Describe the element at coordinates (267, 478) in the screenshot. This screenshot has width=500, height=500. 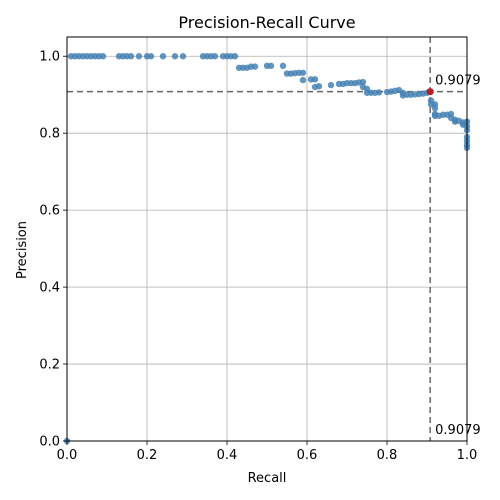
I see `x-axis-label: Recall` at that location.